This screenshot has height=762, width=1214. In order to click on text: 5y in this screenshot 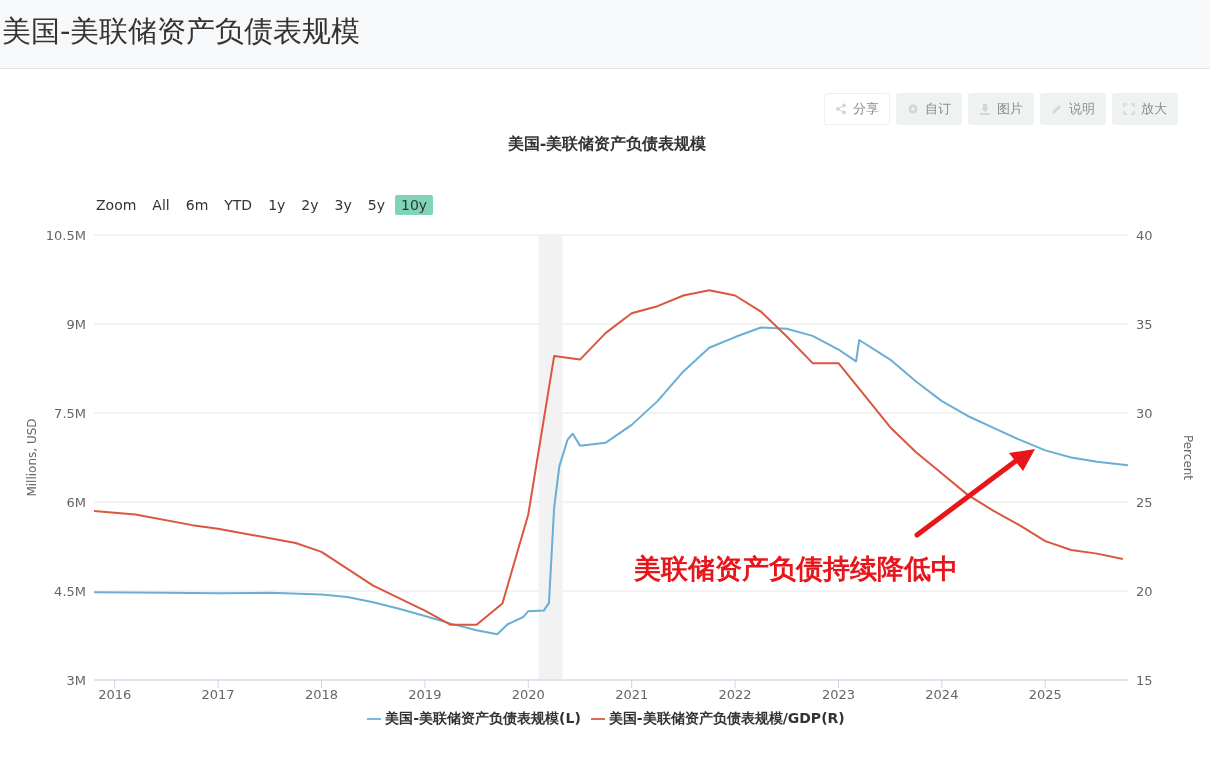, I will do `click(376, 205)`.